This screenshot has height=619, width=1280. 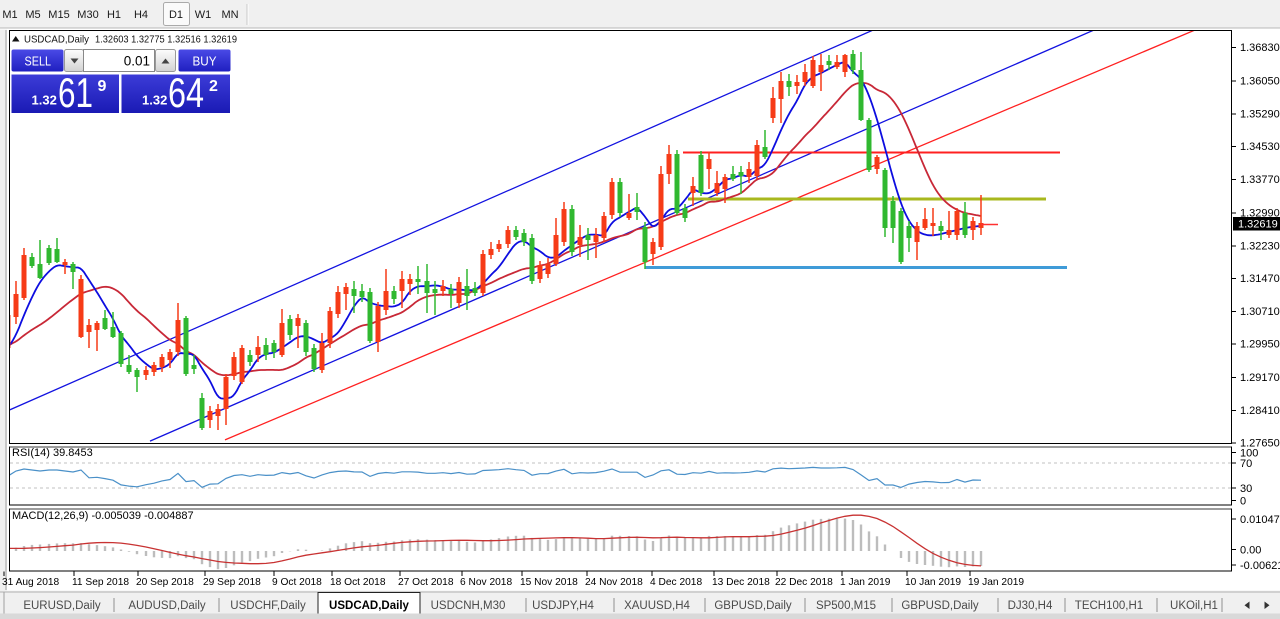 I want to click on svg-text: -0.006218, so click(x=1260, y=566).